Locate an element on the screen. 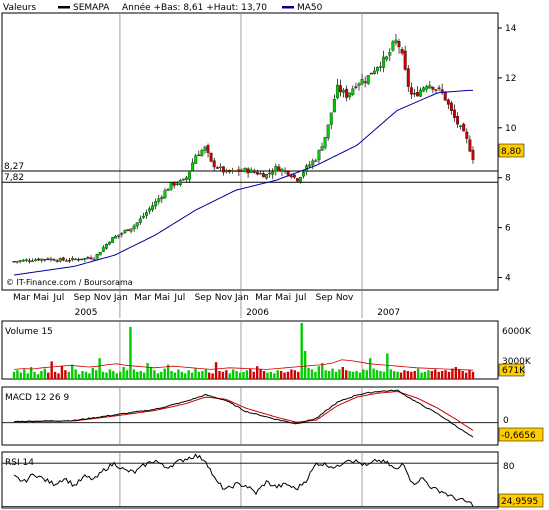 The height and width of the screenshot is (510, 549). volume-tick-3000k: 3000K is located at coordinates (517, 362).